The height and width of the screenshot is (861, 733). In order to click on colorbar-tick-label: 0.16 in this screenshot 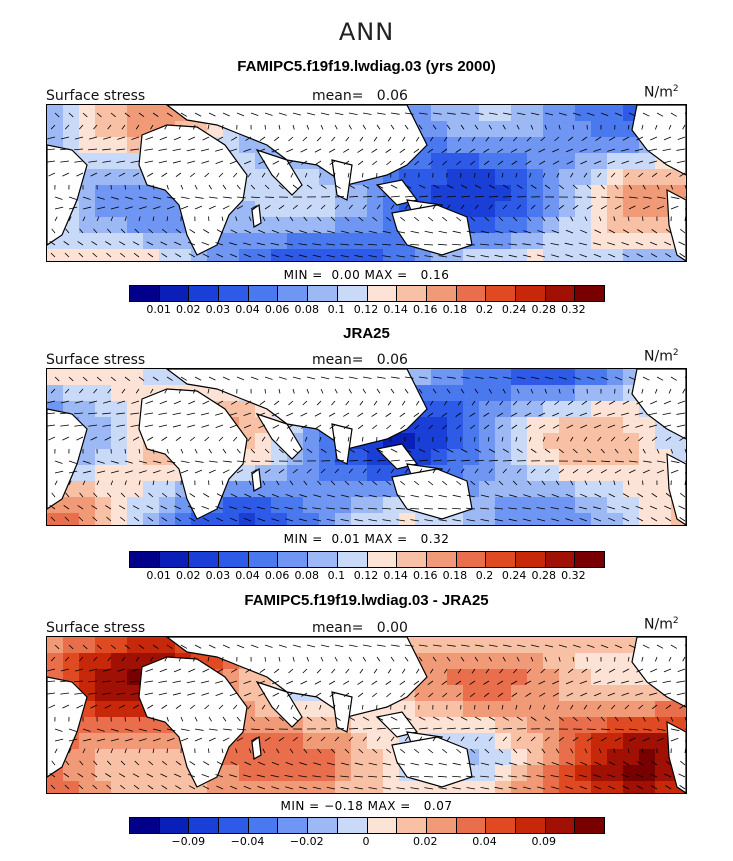, I will do `click(425, 575)`.